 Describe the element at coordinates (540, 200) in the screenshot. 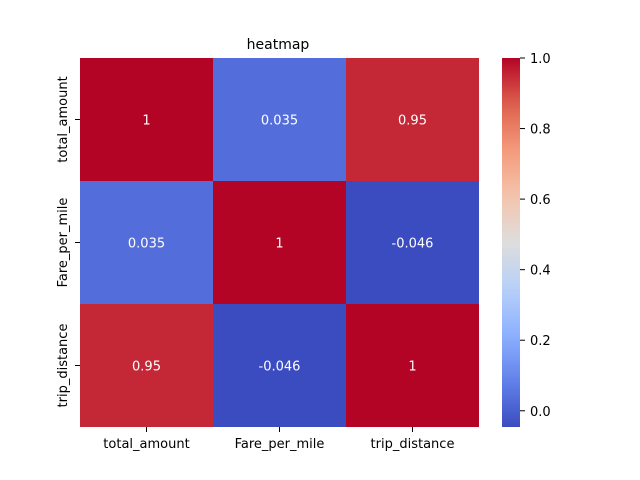

I see `colorbar-tick-label: 0.6` at that location.